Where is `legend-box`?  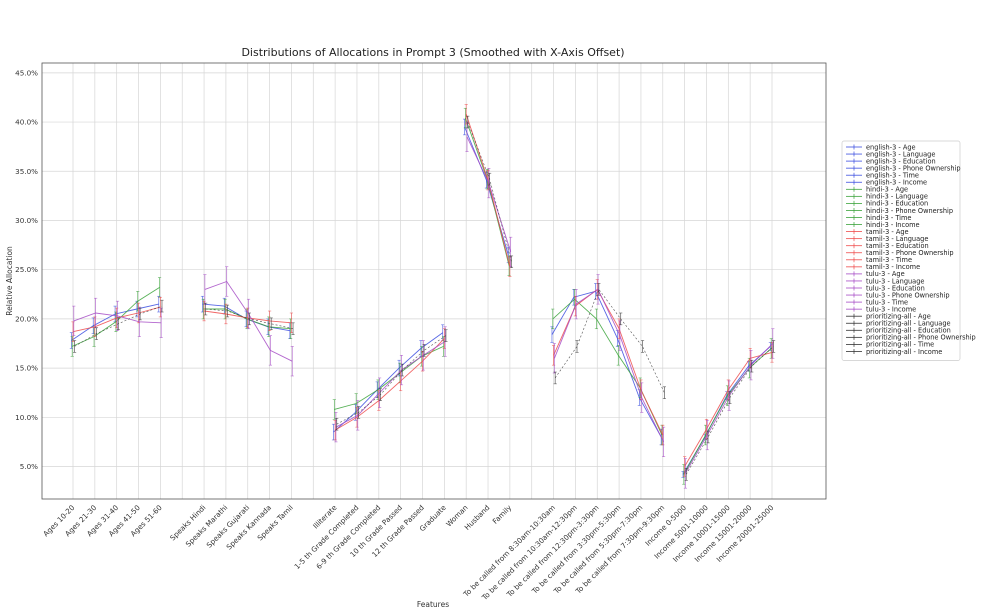 legend-box is located at coordinates (901, 250).